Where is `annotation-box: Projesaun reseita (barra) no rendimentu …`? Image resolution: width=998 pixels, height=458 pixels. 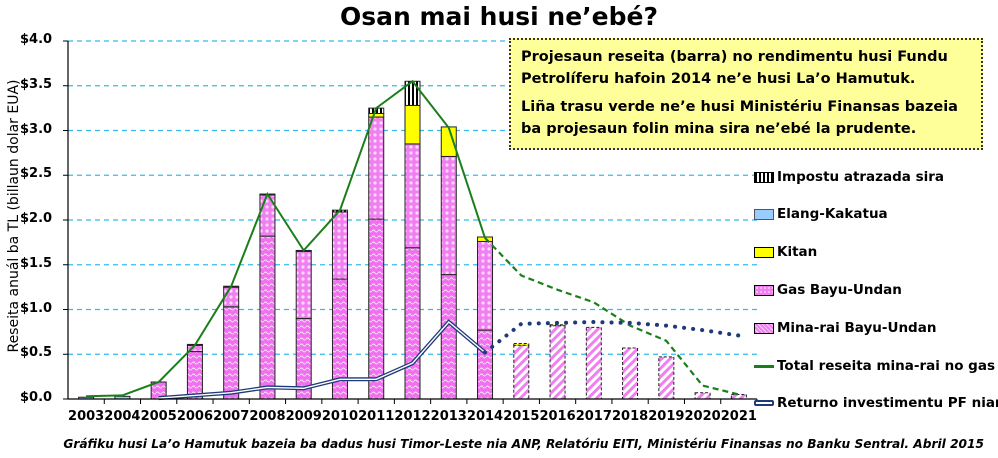 annotation-box: Projesaun reseita (barra) no rendimentu … is located at coordinates (746, 94).